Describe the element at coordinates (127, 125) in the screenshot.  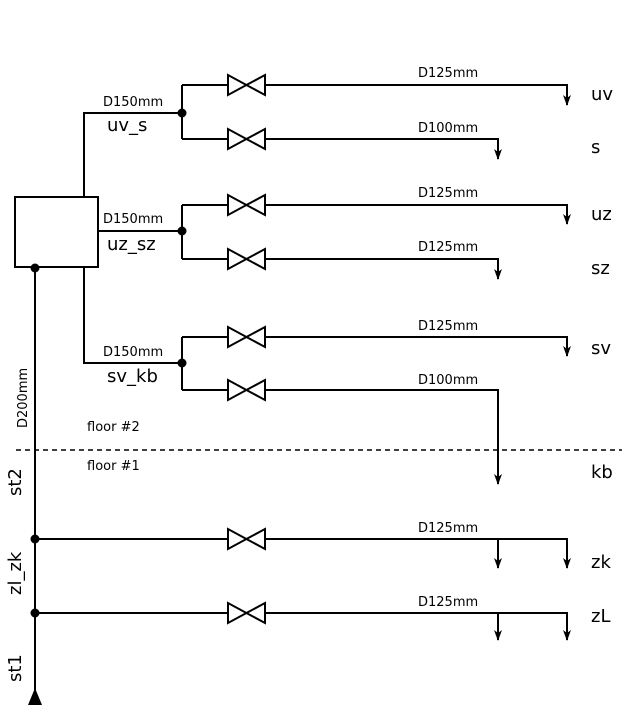
I see `branch-label: uv_s` at that location.